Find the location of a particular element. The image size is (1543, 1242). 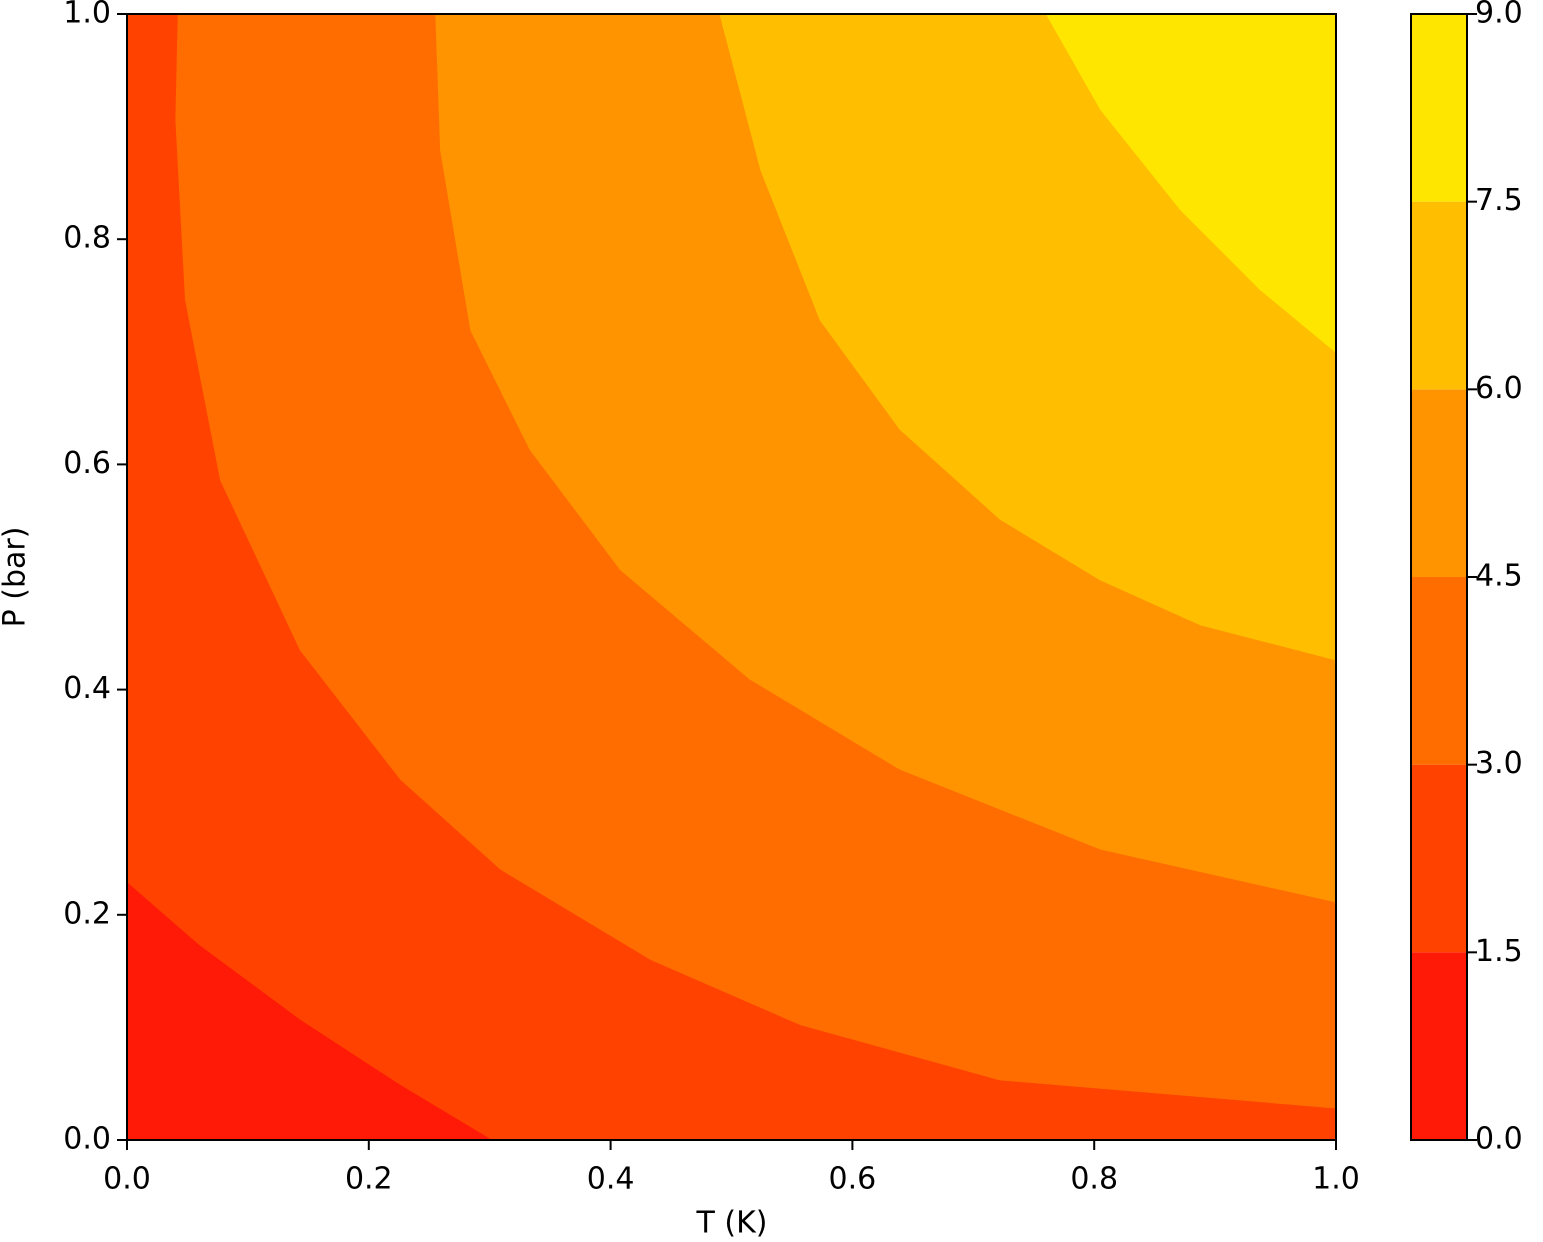

colorbar-tick-label: 7.5 is located at coordinates (1499, 200).